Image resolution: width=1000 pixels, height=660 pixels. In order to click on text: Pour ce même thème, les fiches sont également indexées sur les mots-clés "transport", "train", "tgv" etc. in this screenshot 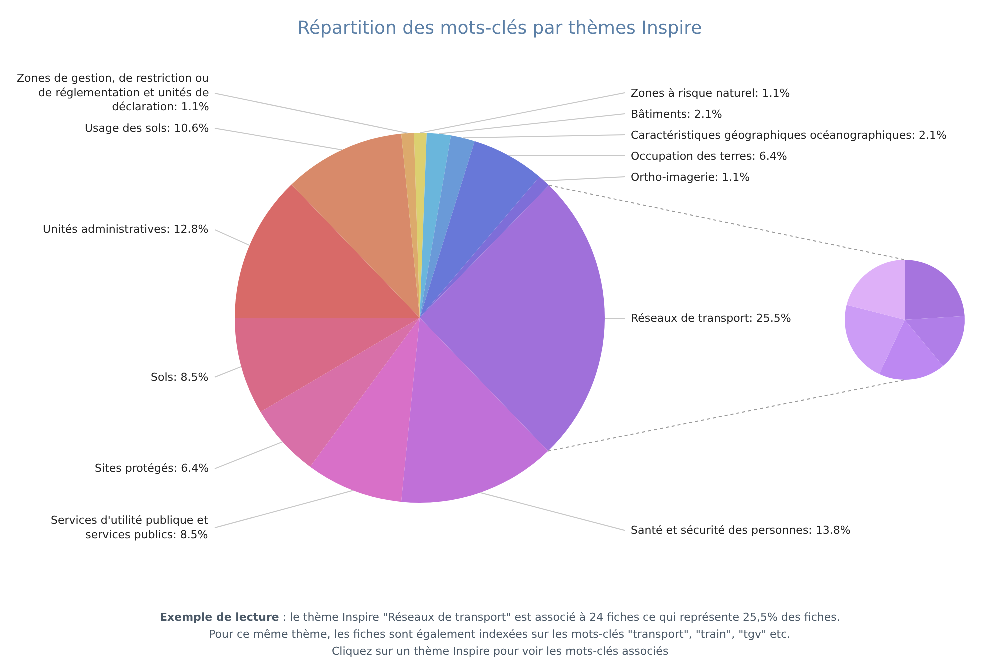, I will do `click(500, 634)`.